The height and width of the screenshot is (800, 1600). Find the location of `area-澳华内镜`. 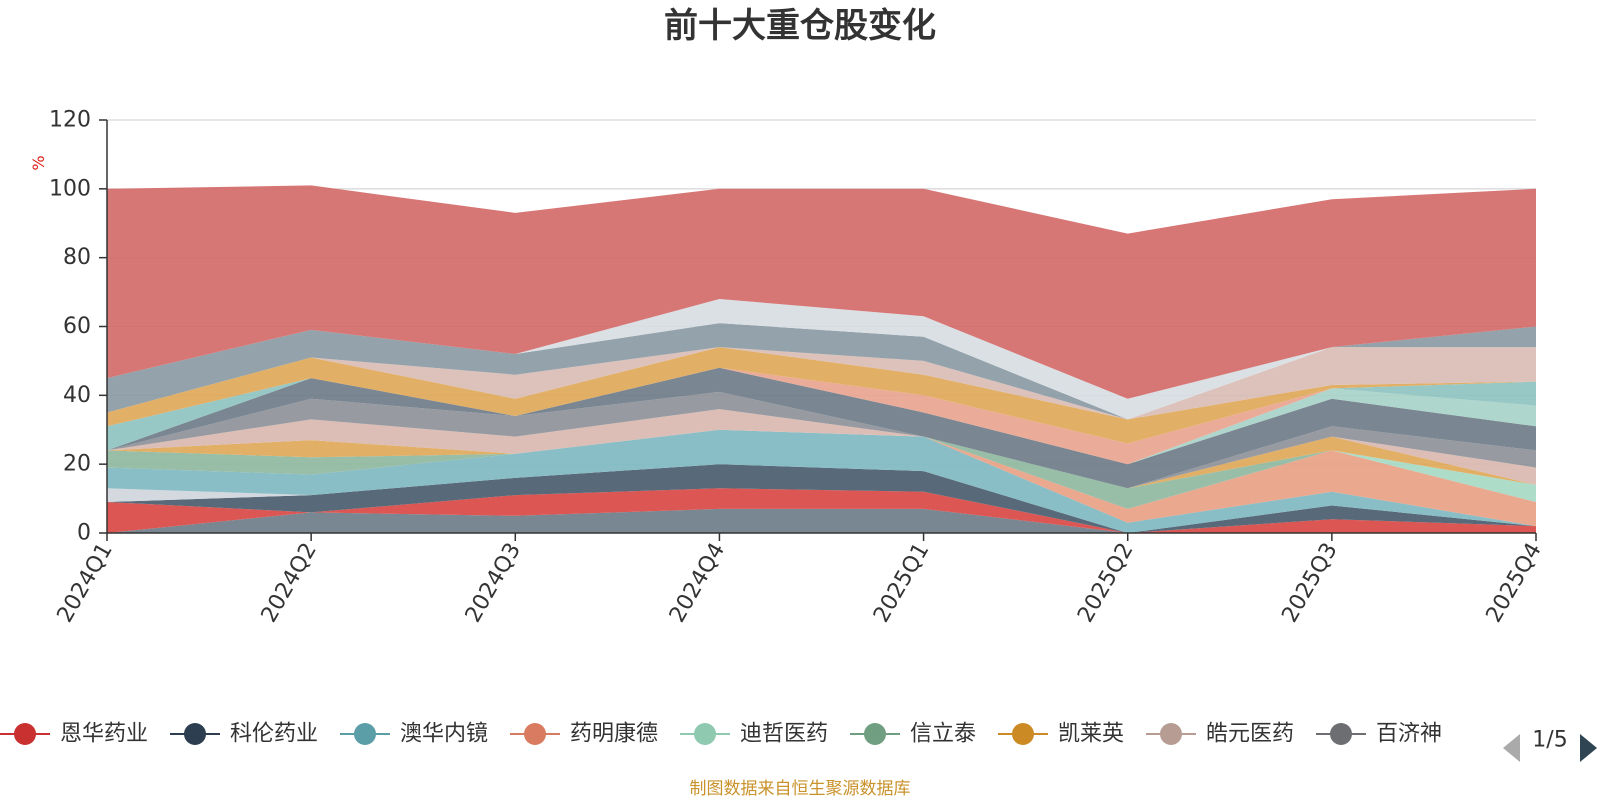

area-澳华内镜 is located at coordinates (821, 481).